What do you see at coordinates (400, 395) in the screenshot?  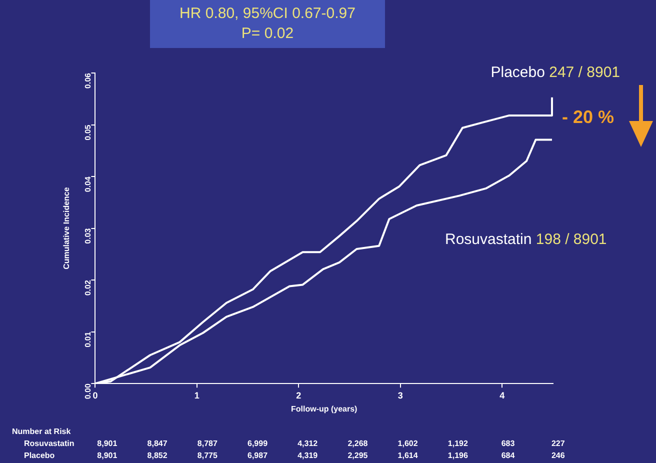 I see `x-tick-label: 3` at bounding box center [400, 395].